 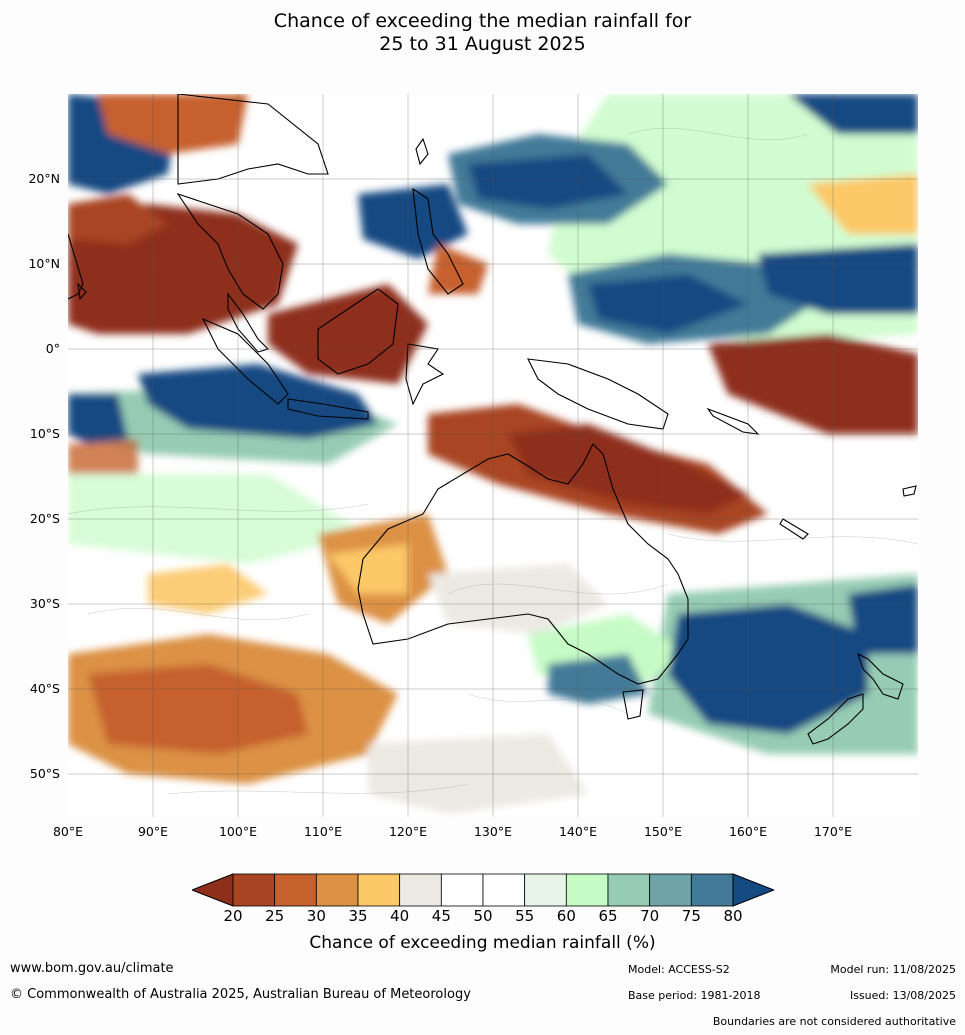 I want to click on lon-label-110e: 110°E, so click(x=322, y=831).